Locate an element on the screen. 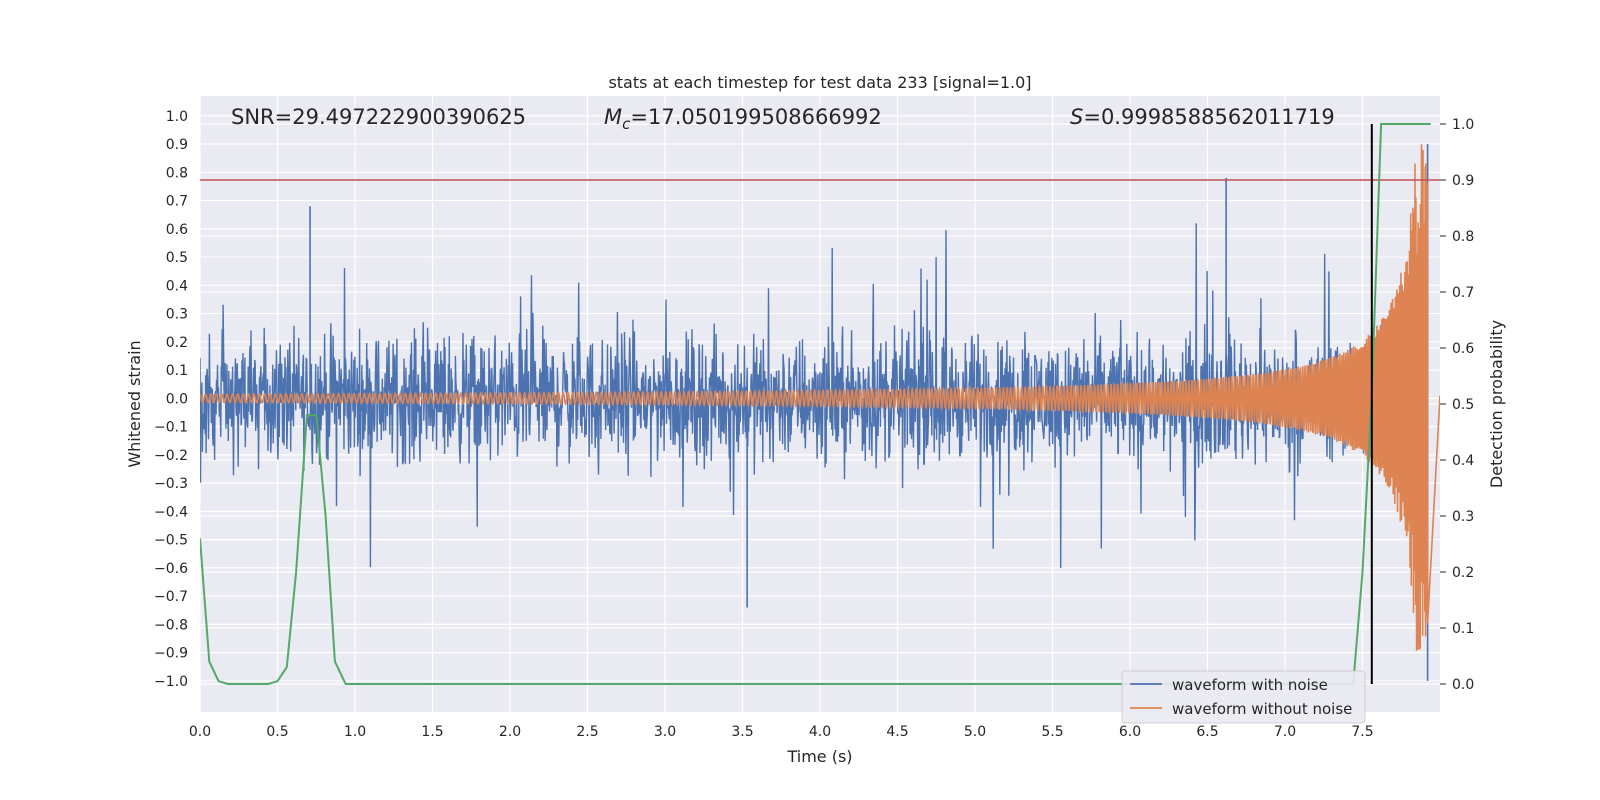 This screenshot has width=1600, height=800. legend-box is located at coordinates (1243, 697).